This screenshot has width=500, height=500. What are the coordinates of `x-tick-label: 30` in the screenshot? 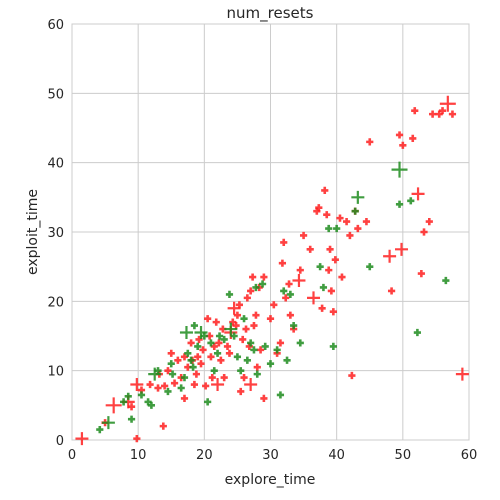 It's located at (270, 455).